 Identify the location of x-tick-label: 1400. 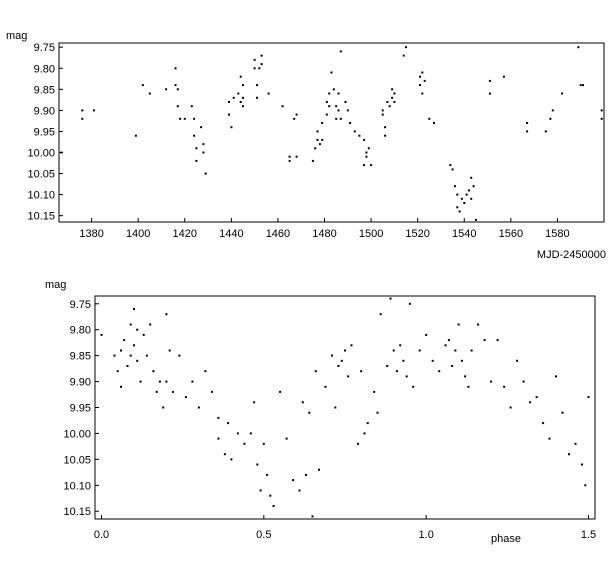
(138, 234).